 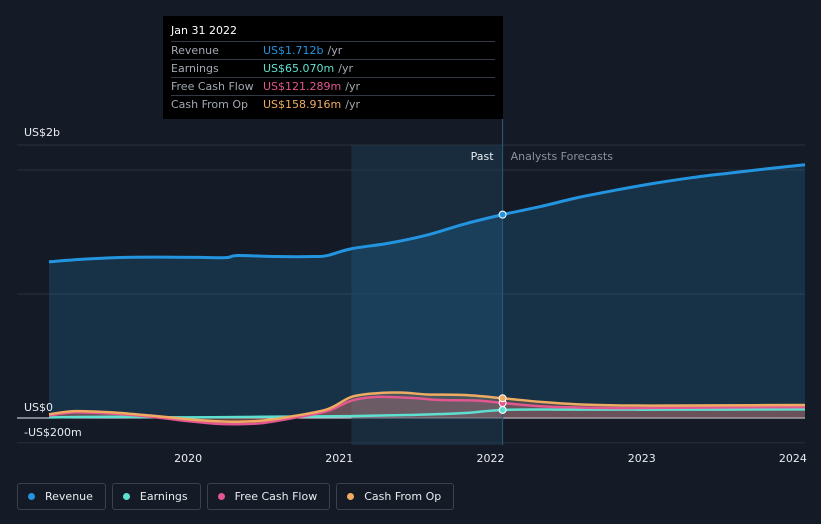 What do you see at coordinates (502, 214) in the screenshot?
I see `marker-revenue` at bounding box center [502, 214].